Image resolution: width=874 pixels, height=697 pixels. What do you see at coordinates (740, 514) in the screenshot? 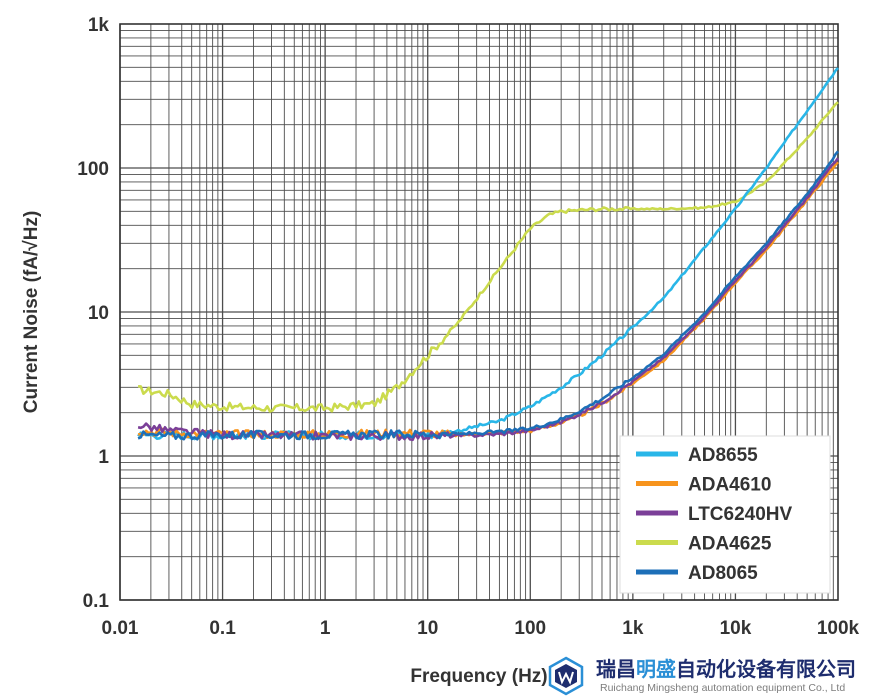
I see `legend-label: LTC6240HV` at bounding box center [740, 514].